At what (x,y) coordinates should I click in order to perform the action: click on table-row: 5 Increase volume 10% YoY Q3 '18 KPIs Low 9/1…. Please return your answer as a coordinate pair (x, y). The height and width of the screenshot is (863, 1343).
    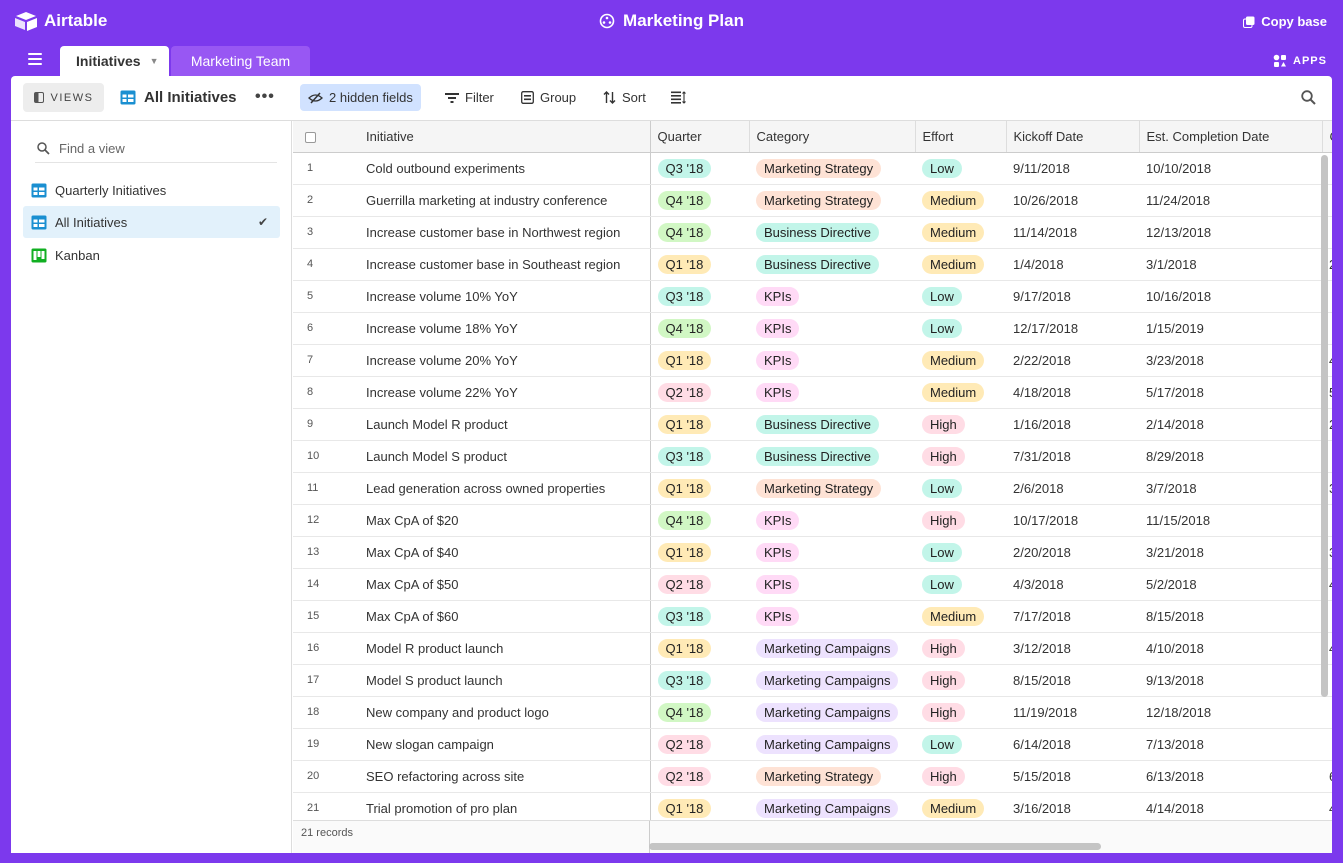
    Looking at the image, I should click on (812, 296).